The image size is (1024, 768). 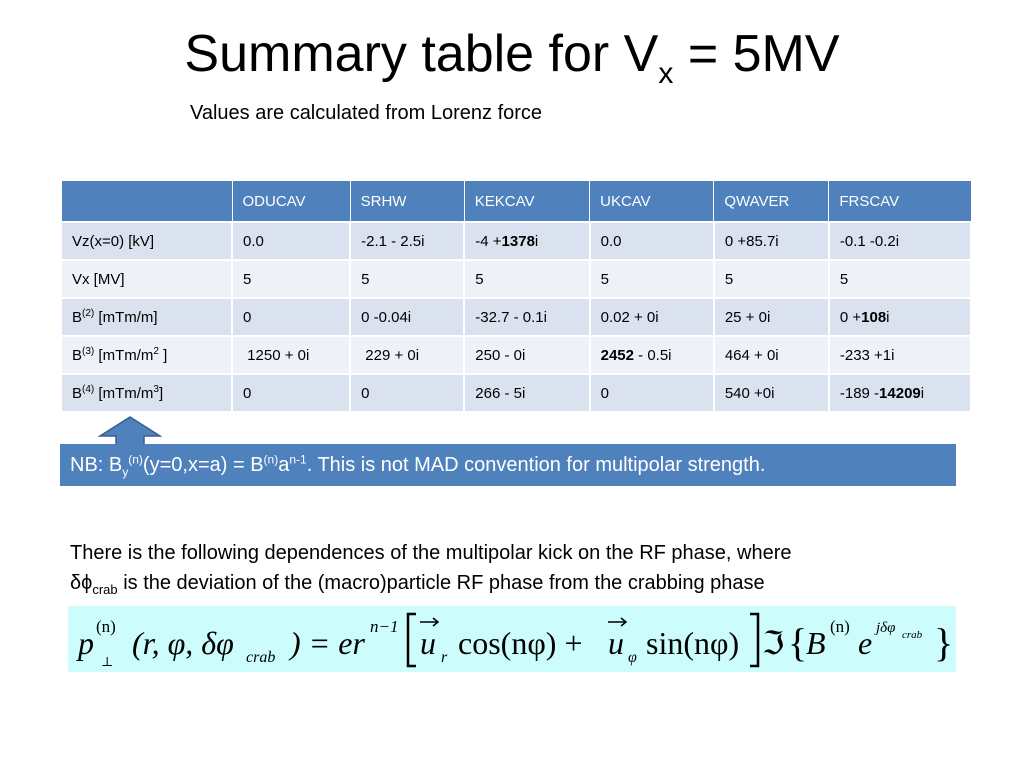 I want to click on row-label-cell: B(2) [mTm/m], so click(x=146, y=317).